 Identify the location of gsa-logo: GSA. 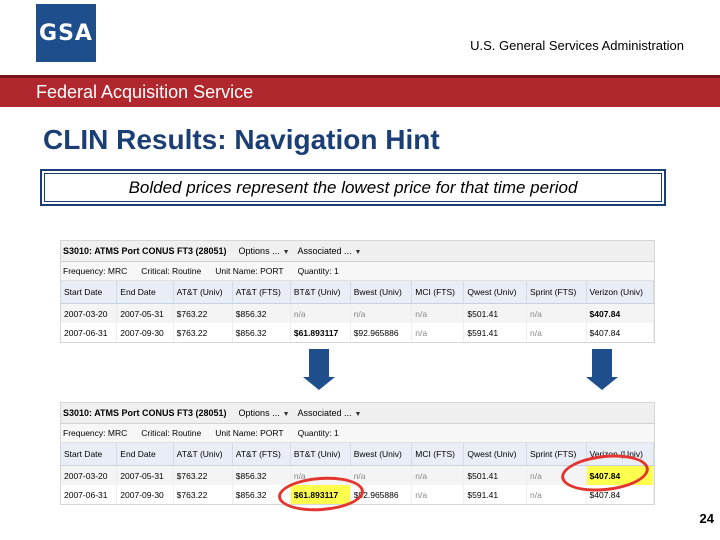
(66, 33).